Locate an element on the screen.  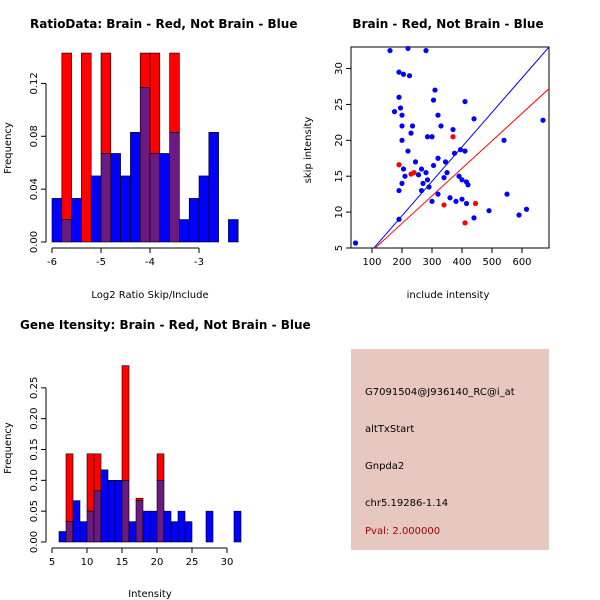
pval-text: Pval: 2.000000 is located at coordinates (403, 531).